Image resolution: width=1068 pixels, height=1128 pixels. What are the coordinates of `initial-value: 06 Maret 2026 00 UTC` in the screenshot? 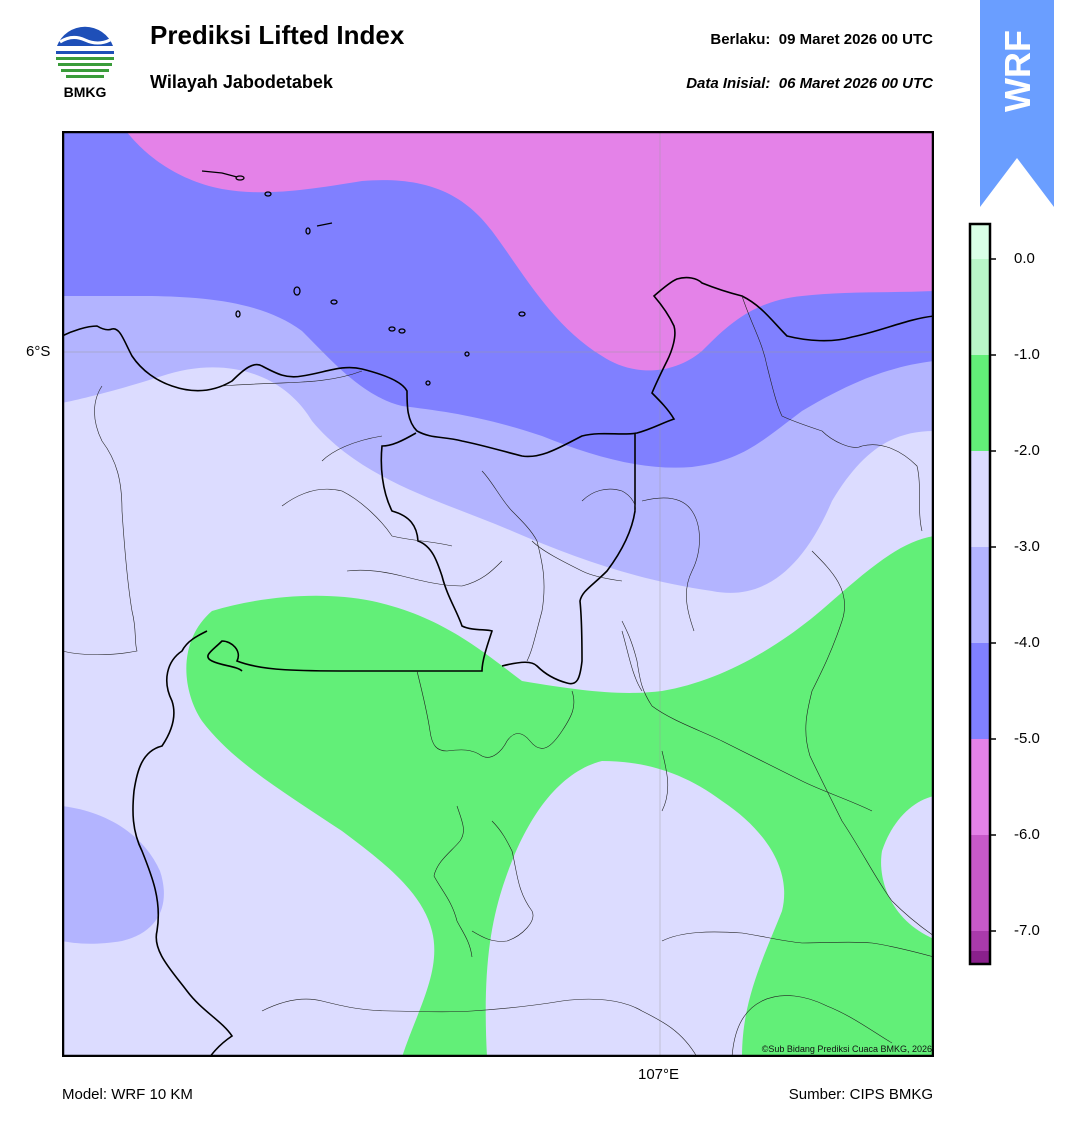 It's located at (855, 83).